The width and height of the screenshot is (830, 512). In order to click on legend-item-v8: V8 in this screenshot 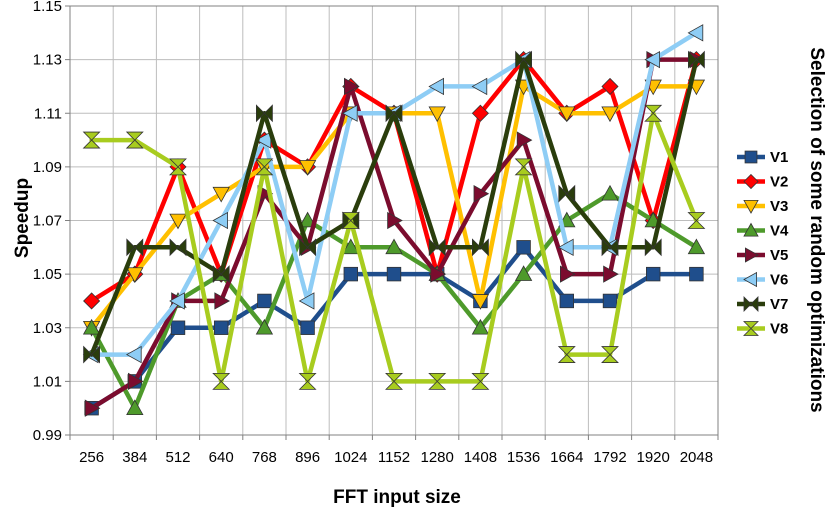, I will do `click(762, 329)`.